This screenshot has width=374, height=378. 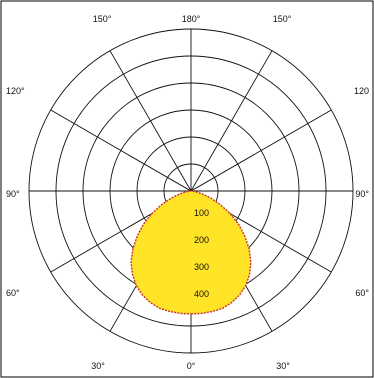 What do you see at coordinates (201, 294) in the screenshot?
I see `radial-tick-label: 400` at bounding box center [201, 294].